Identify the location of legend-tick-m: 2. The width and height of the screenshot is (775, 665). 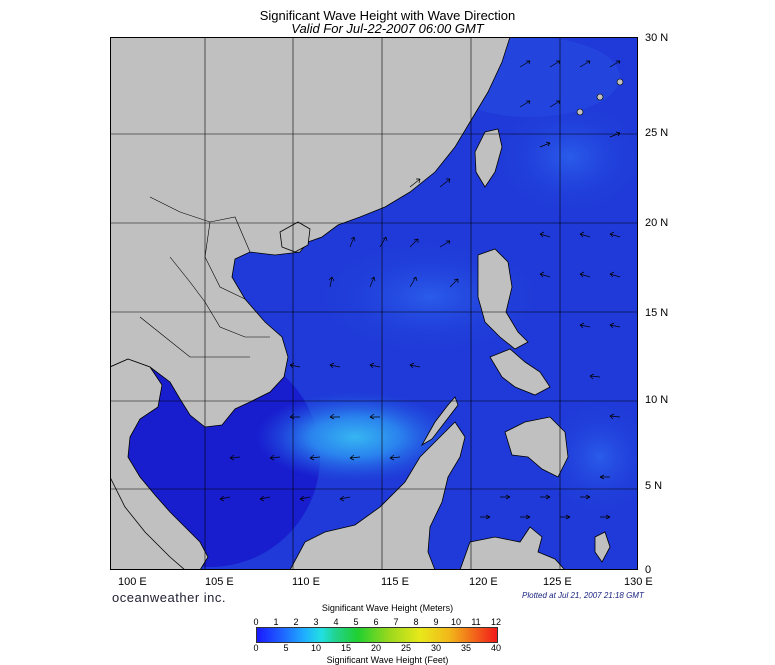
(296, 622).